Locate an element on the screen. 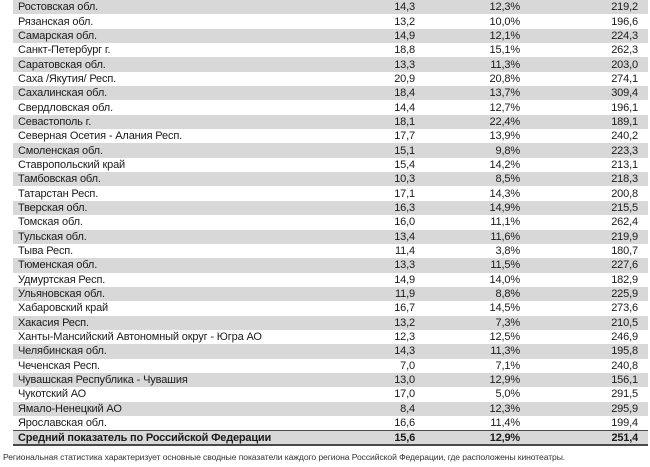  table-row: Сахалинская обл. 18,4 13,7% 309,4 is located at coordinates (330, 93).